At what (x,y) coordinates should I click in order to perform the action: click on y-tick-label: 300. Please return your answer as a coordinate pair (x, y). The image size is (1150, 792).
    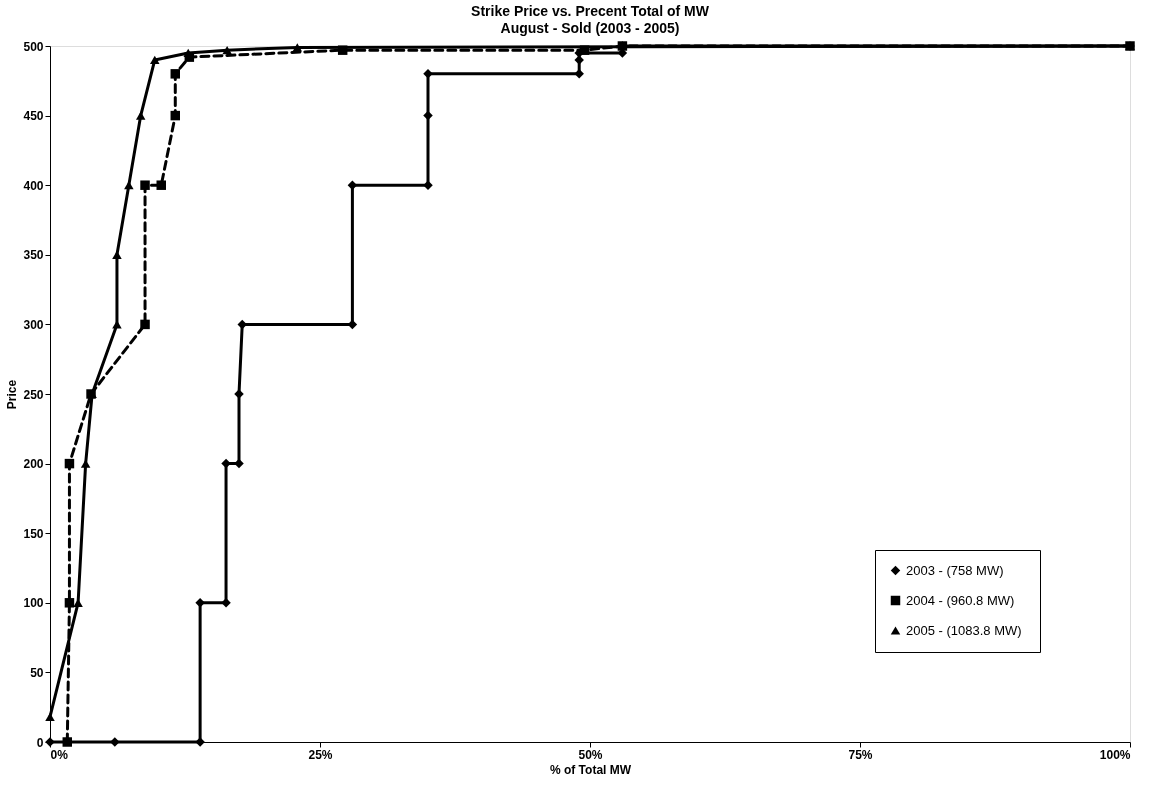
    Looking at the image, I should click on (33, 324).